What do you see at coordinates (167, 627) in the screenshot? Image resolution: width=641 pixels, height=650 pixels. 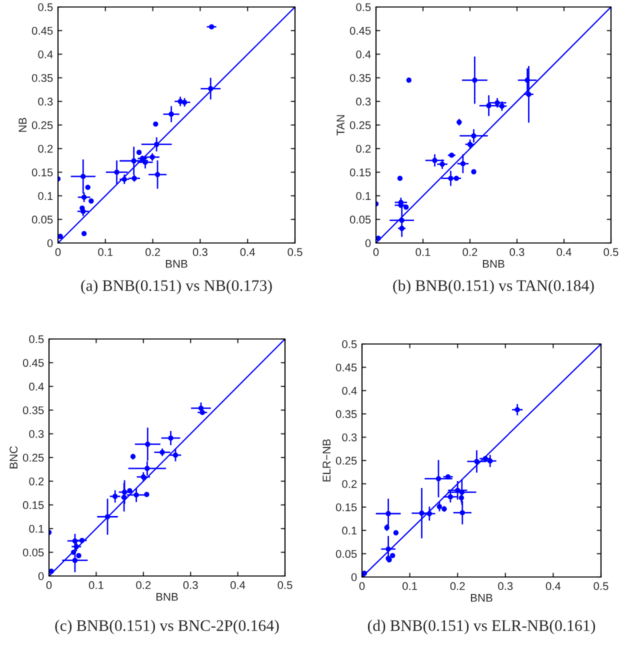 I see `text: (c) BNB(0.151) vs BNC-2P(0.164)` at bounding box center [167, 627].